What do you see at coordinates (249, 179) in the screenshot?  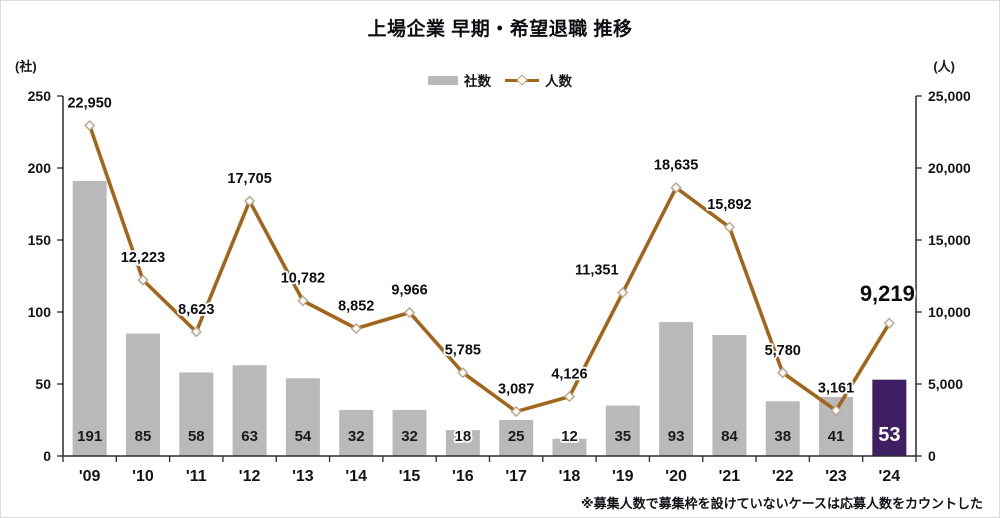 I see `data-label-12: 17,705` at bounding box center [249, 179].